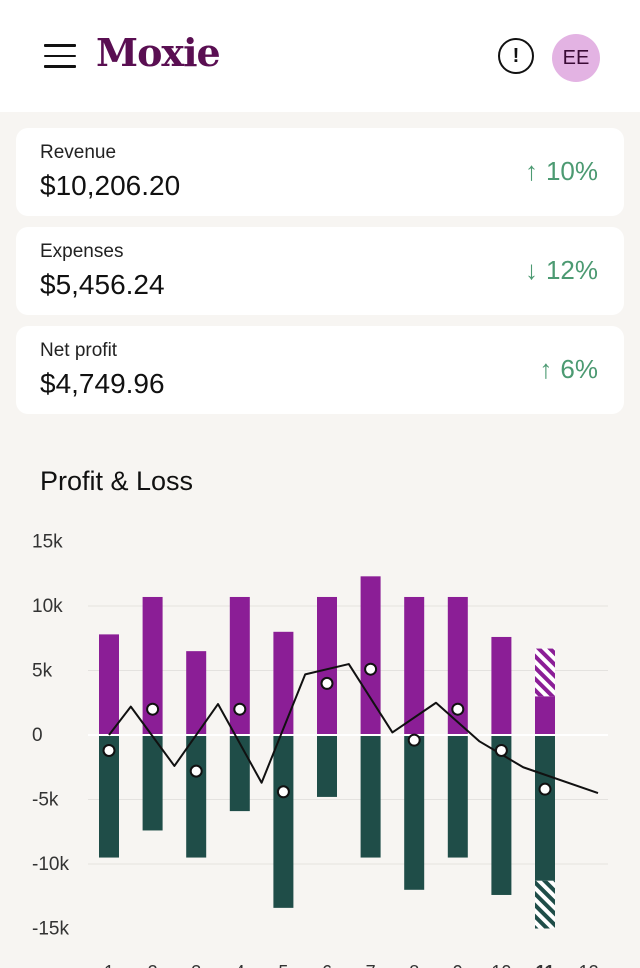  I want to click on y-tick-label: 5k, so click(42, 671).